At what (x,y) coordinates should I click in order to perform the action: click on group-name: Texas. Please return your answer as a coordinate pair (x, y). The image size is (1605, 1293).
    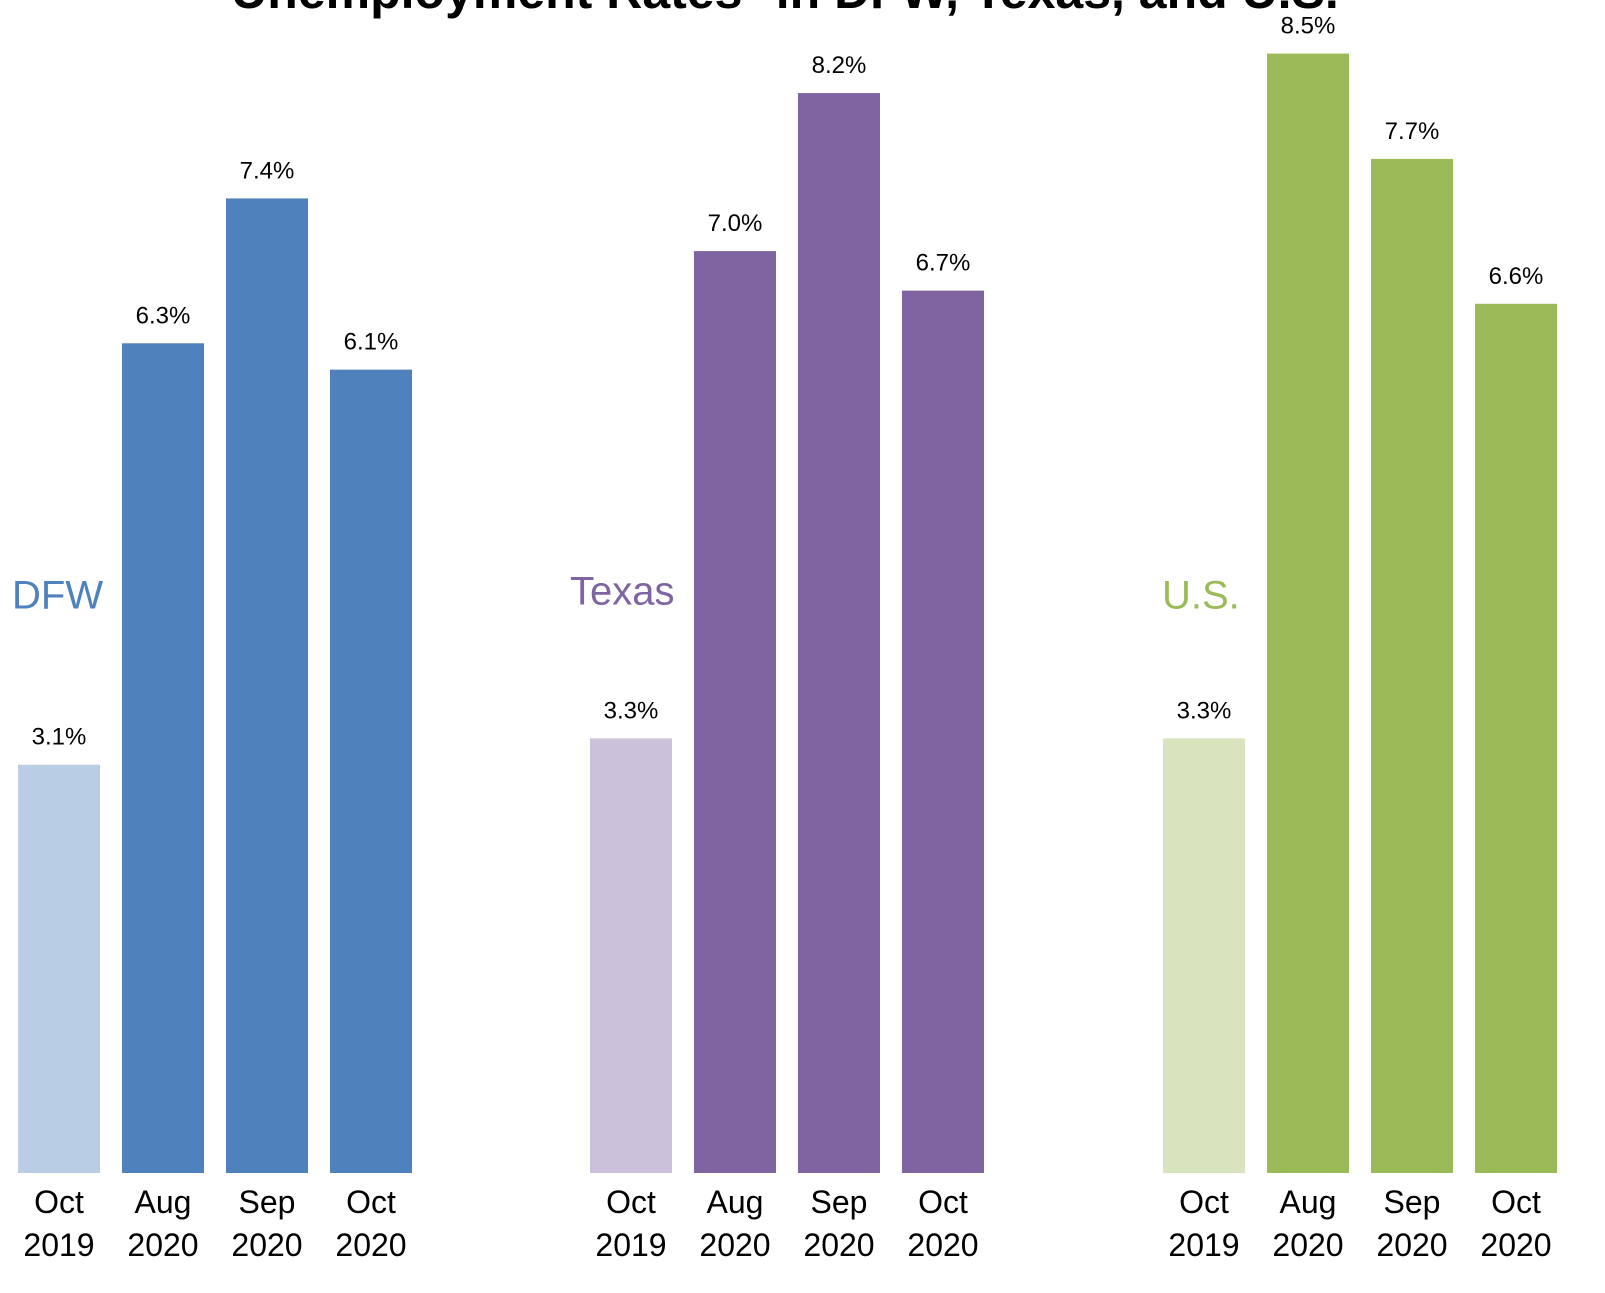
    Looking at the image, I should click on (622, 592).